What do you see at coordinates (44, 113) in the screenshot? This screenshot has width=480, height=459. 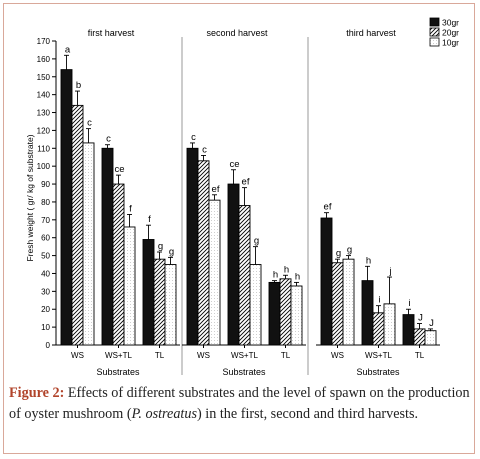 I see `y-tick-label-130: 130` at bounding box center [44, 113].